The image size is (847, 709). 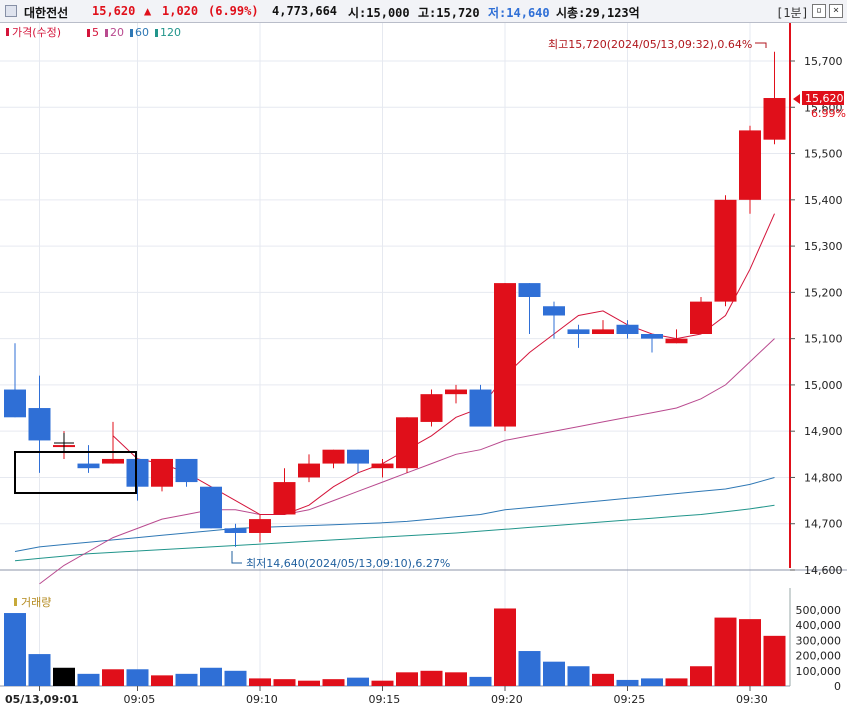 I want to click on volume-tick-label: 200,000, so click(x=819, y=656).